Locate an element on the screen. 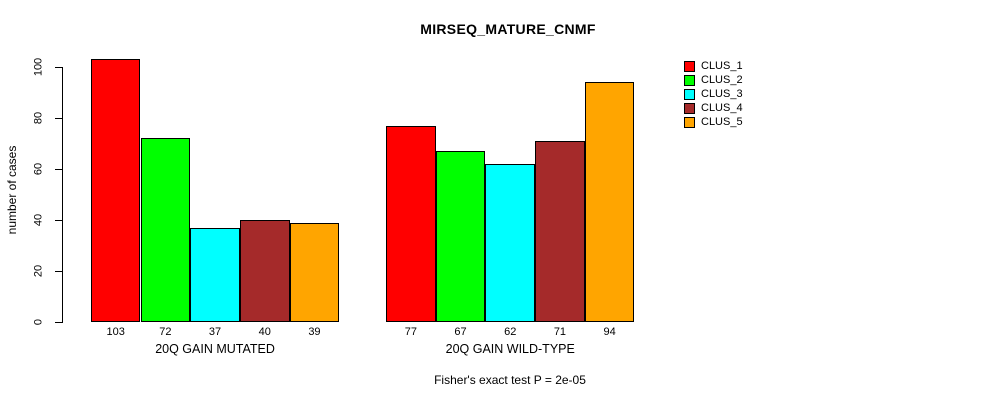  bar-value-label: 62 is located at coordinates (510, 332).